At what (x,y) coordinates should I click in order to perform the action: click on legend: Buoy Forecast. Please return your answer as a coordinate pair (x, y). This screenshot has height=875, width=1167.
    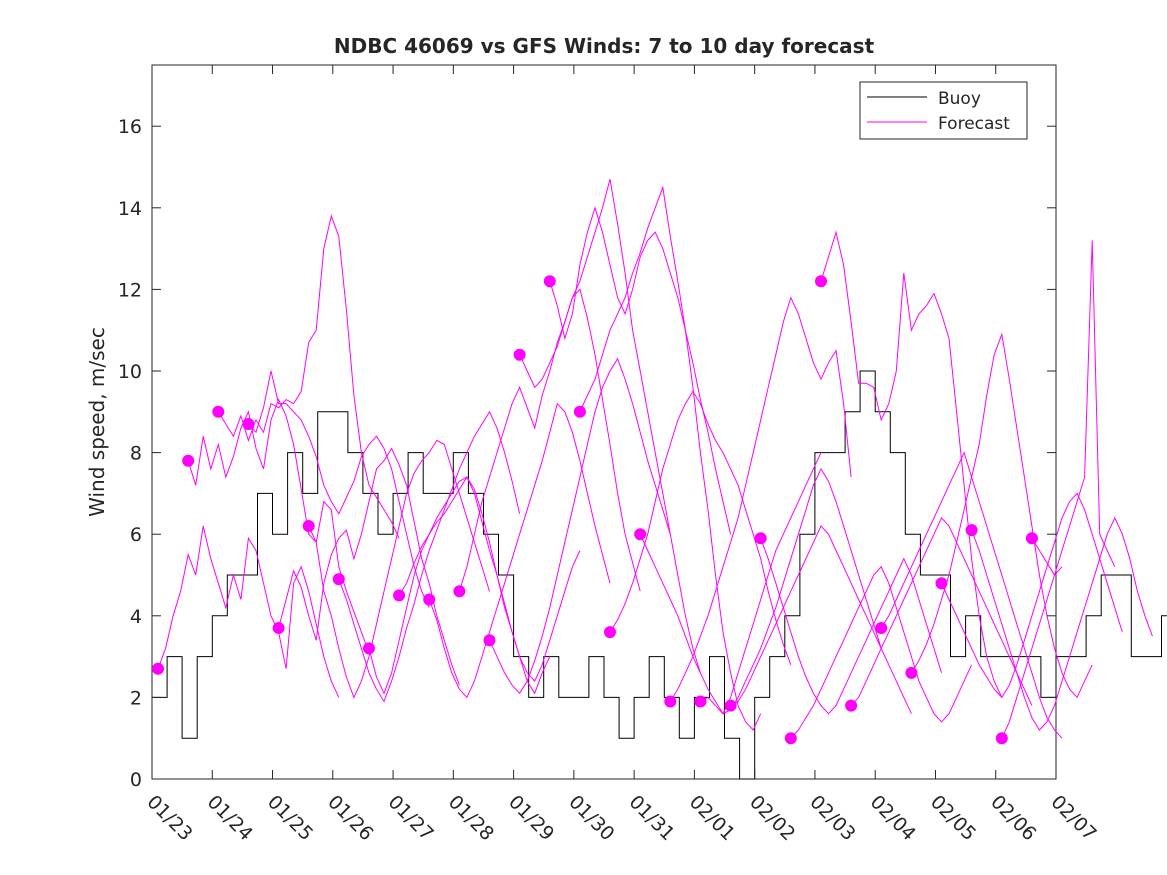
    Looking at the image, I should click on (943, 110).